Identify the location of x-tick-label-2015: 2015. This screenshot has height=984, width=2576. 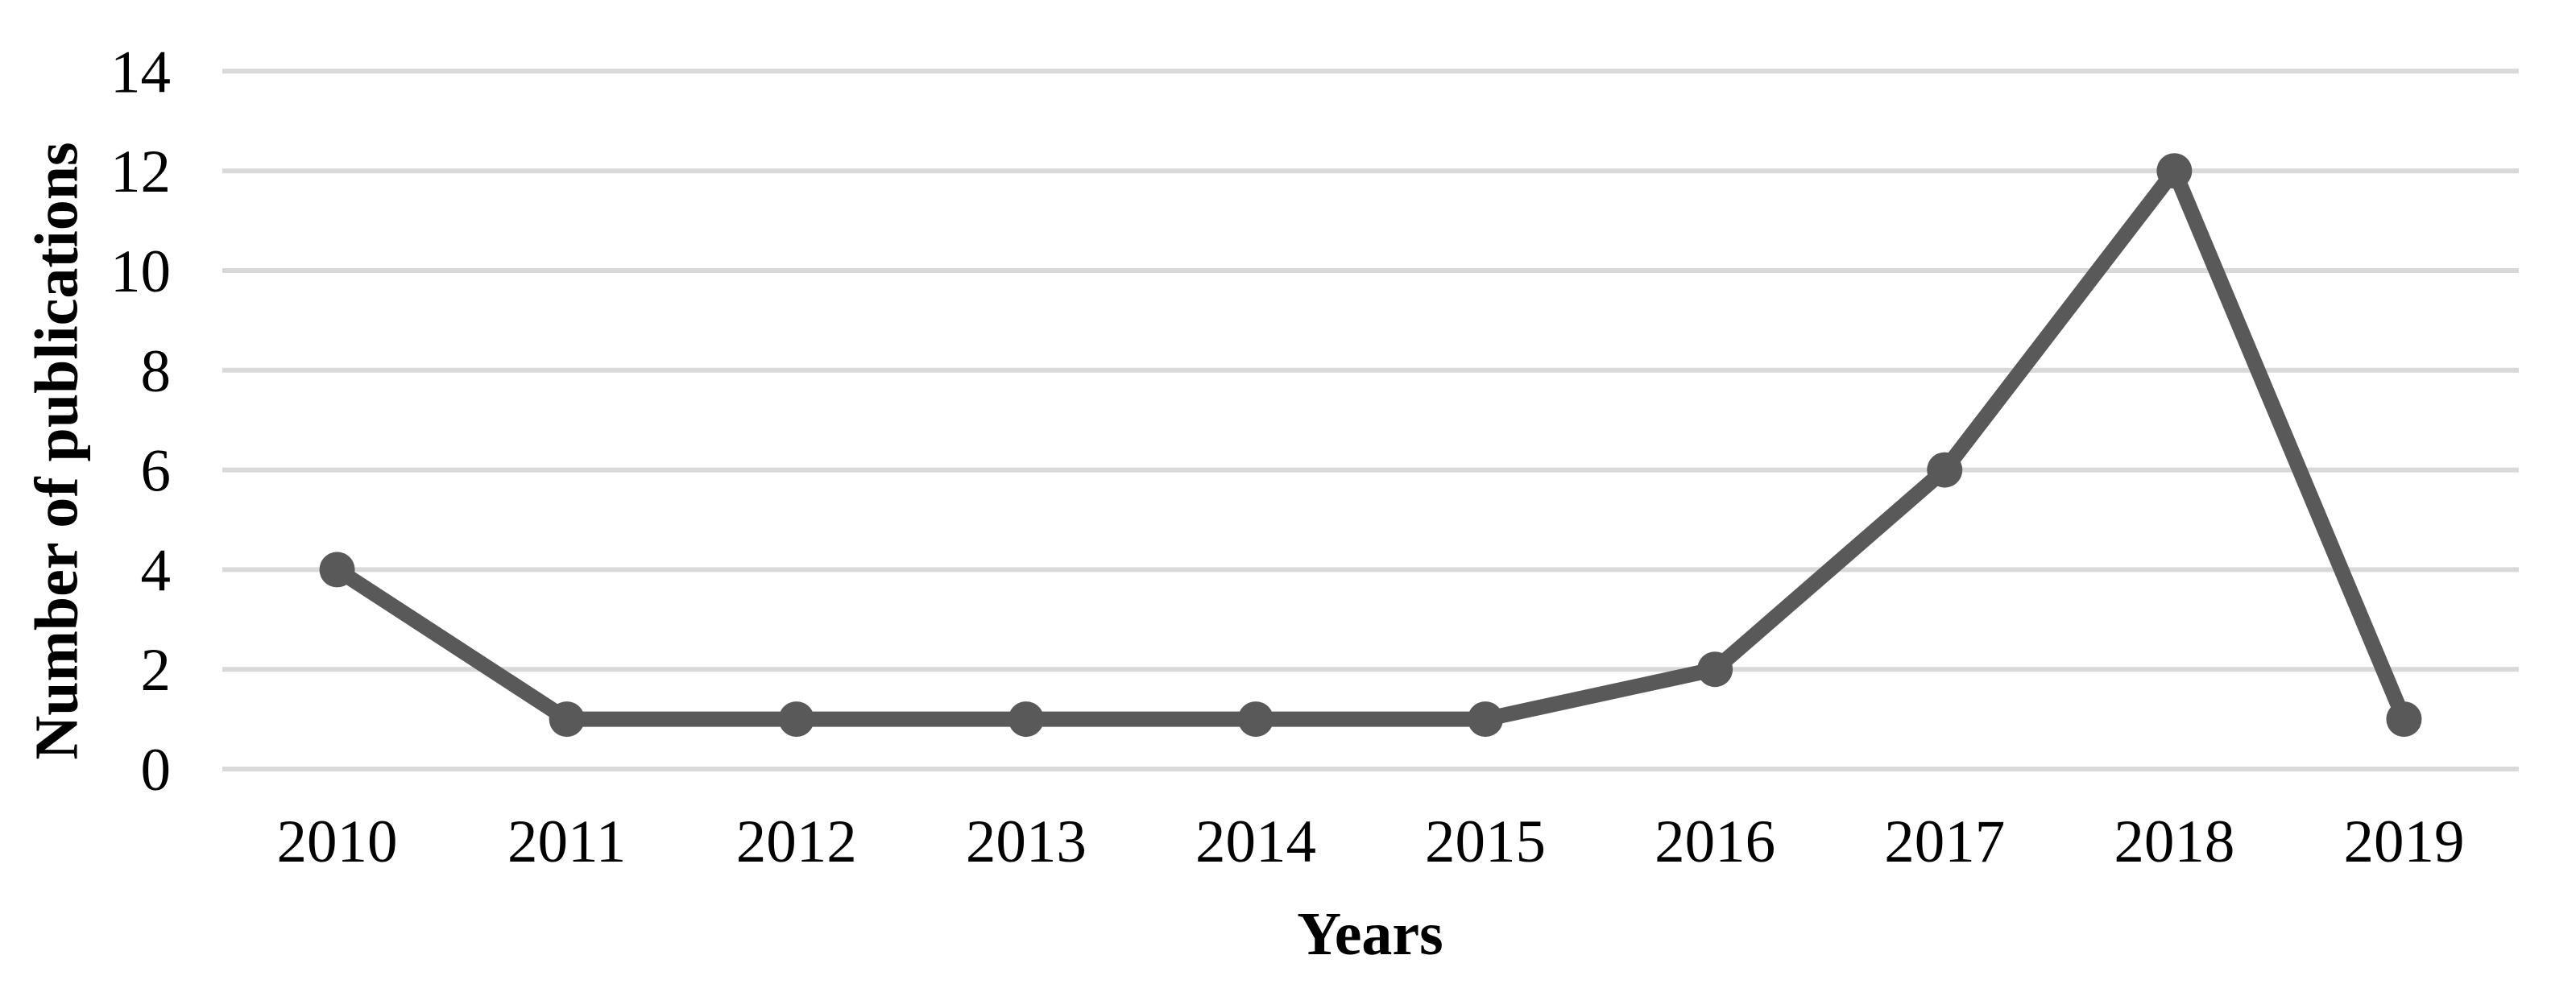
(1485, 842).